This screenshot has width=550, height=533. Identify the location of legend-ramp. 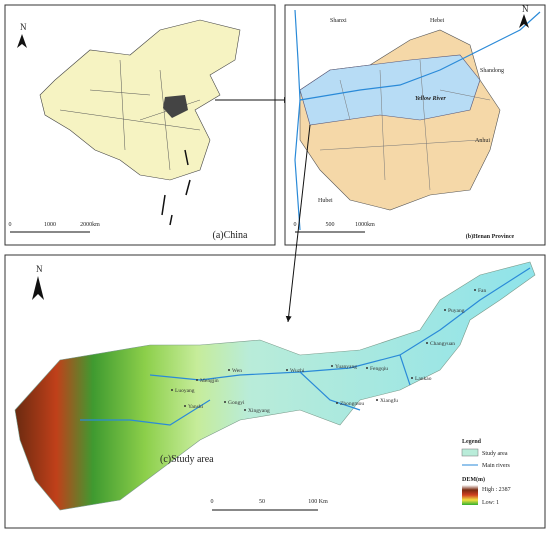
(470, 495).